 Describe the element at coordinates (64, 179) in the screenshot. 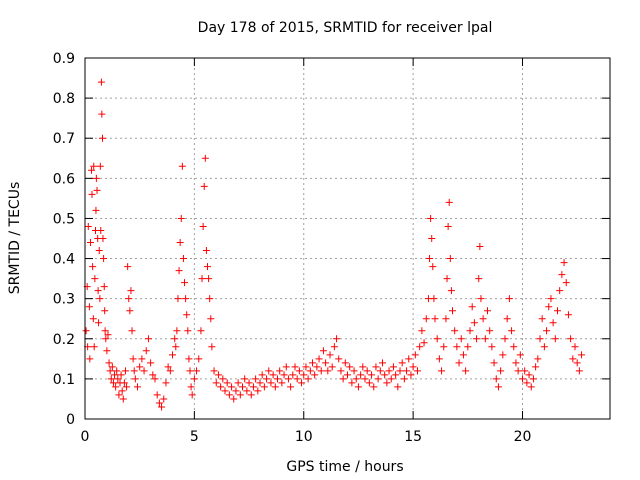

I see `y-tick-label: 0.6` at that location.